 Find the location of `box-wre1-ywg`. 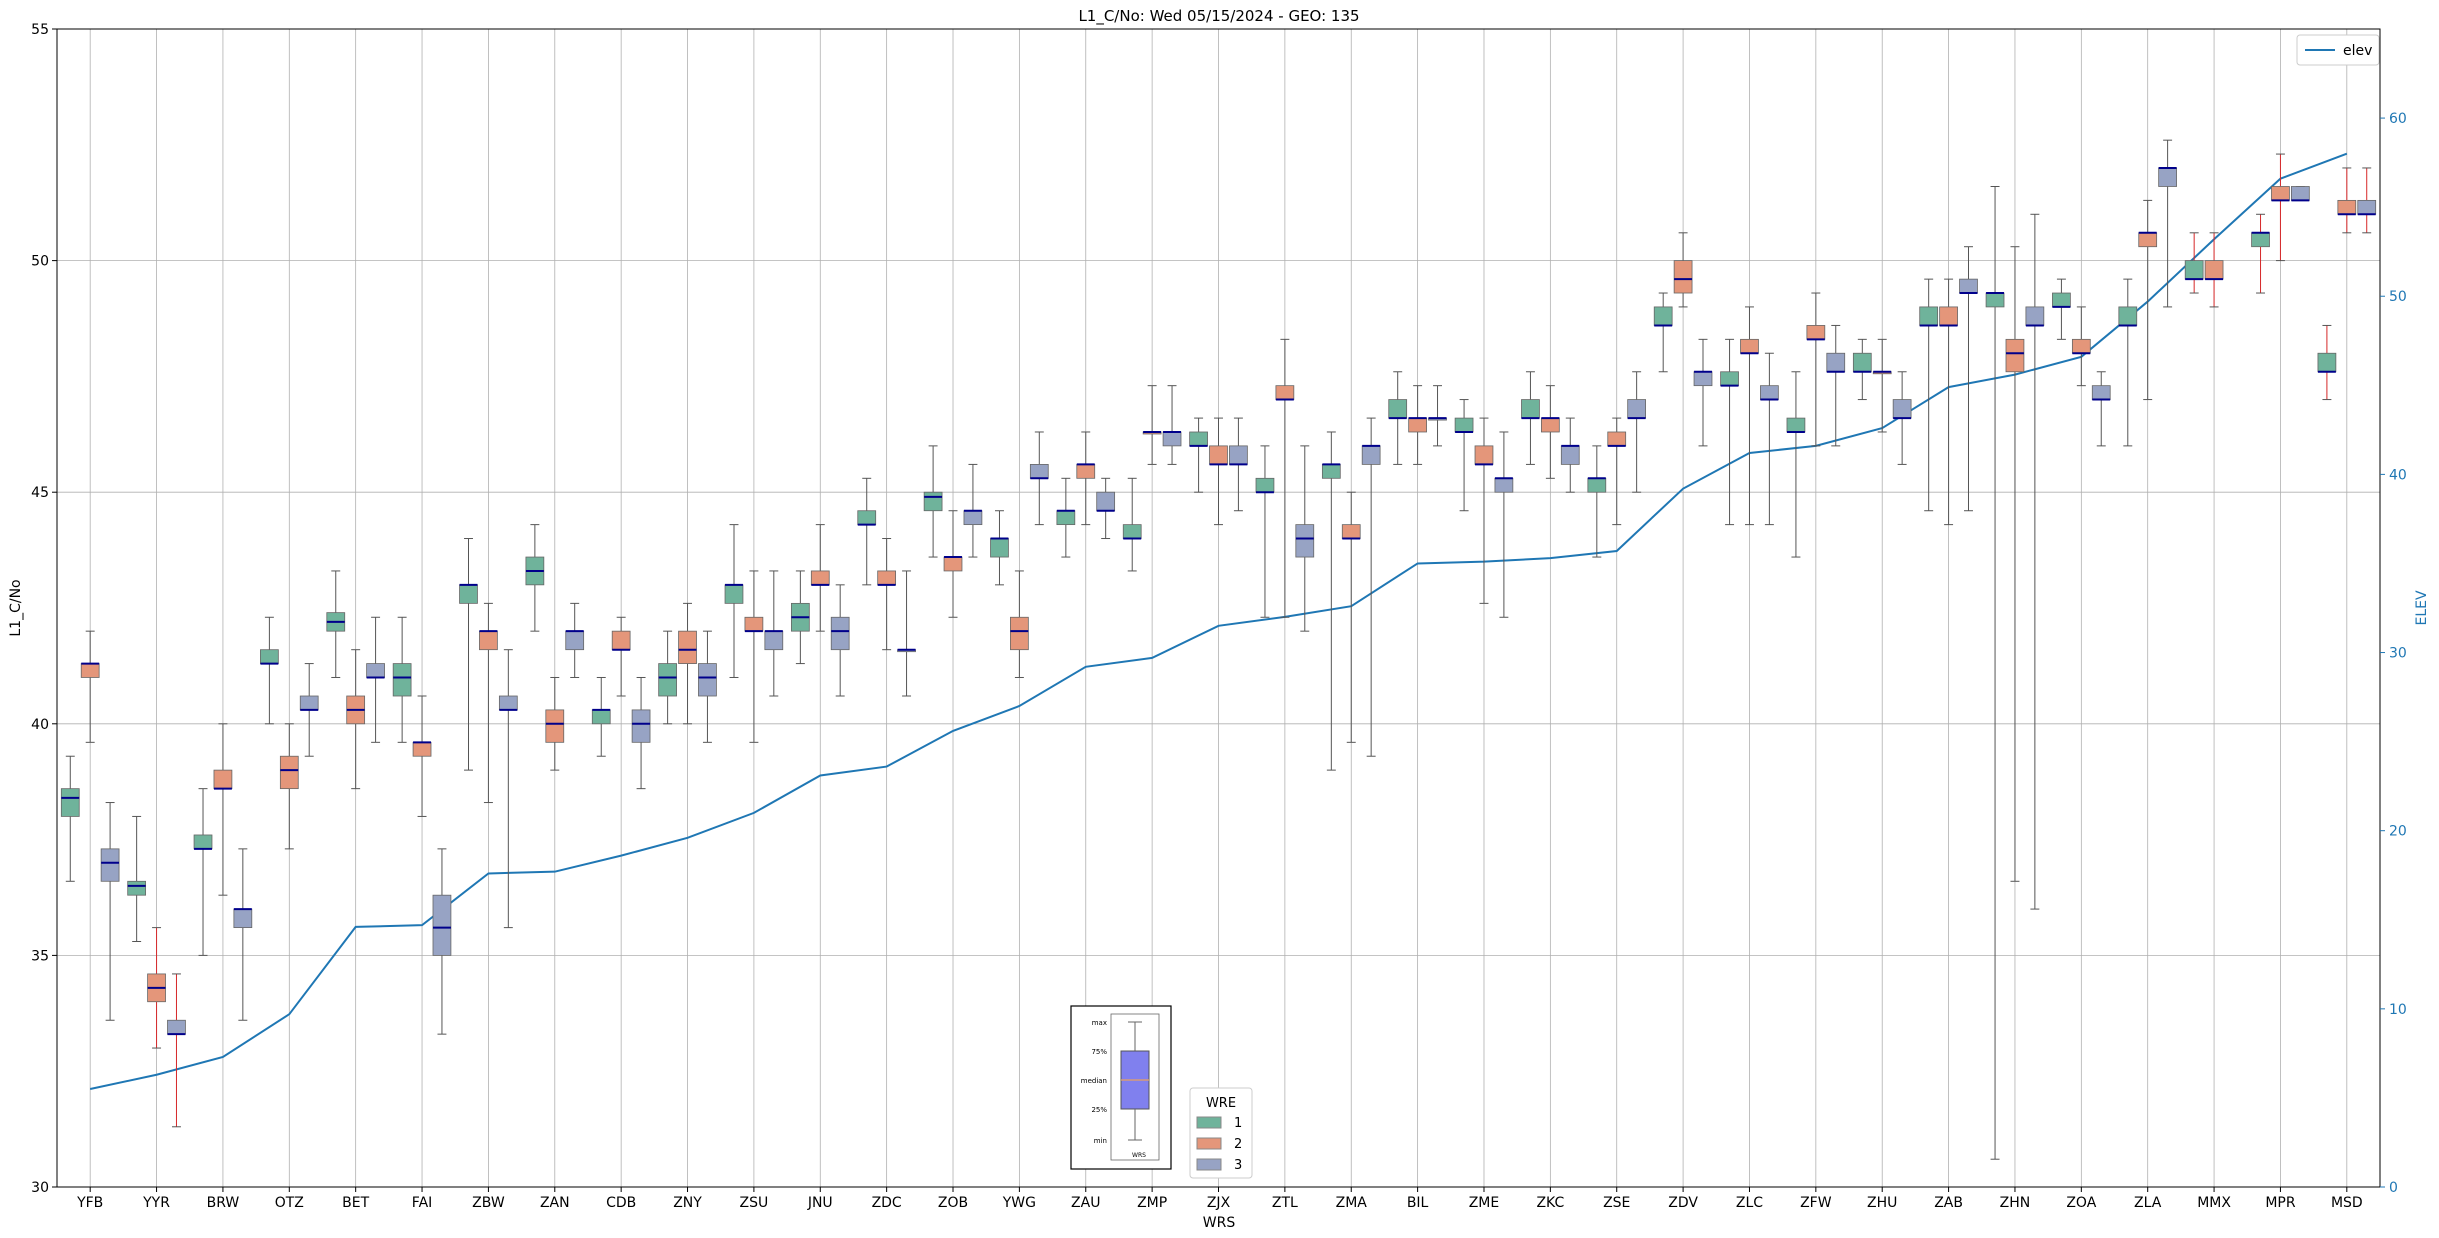

box-wre1-ywg is located at coordinates (999, 548).